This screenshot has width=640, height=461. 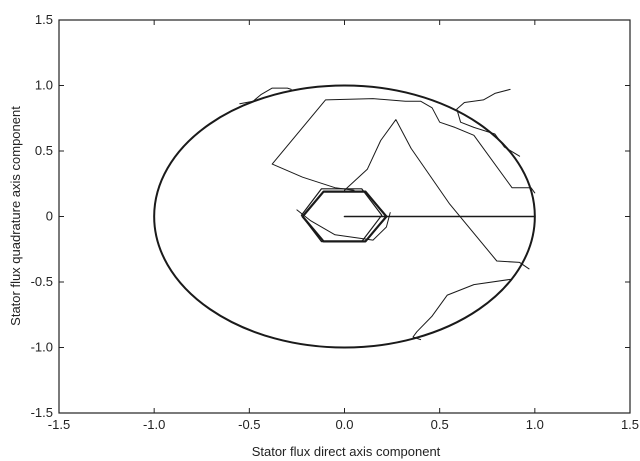 I want to click on y-tick-label: -0.5, so click(x=42, y=281).